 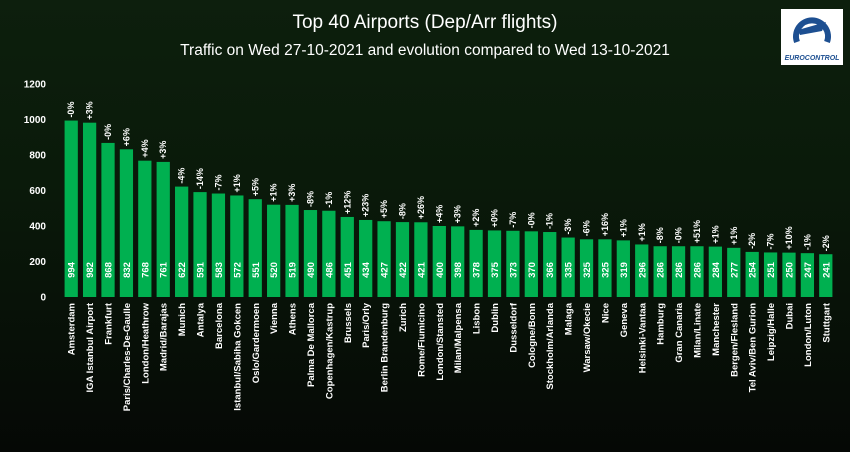 What do you see at coordinates (35, 192) in the screenshot?
I see `y-axis: 0 200 400 600 800 1000 1200` at bounding box center [35, 192].